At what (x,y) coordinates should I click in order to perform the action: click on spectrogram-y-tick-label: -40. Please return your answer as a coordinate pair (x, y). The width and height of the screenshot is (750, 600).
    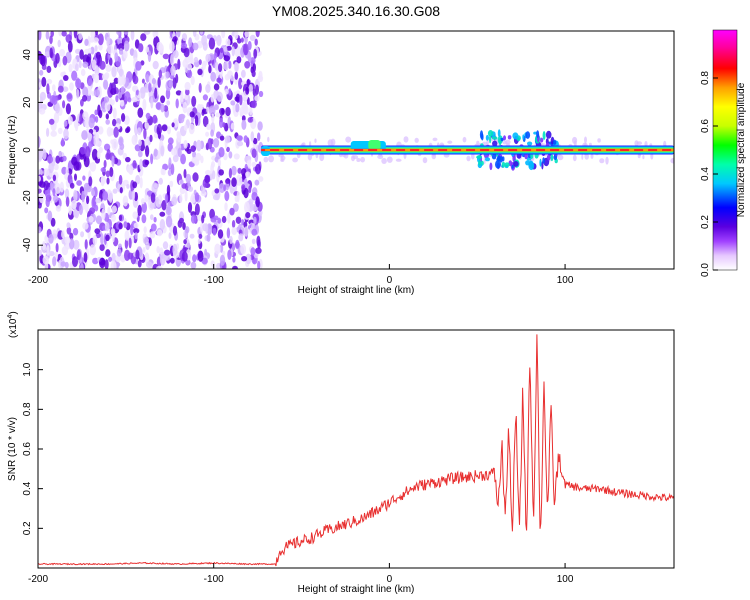
    Looking at the image, I should click on (27, 245).